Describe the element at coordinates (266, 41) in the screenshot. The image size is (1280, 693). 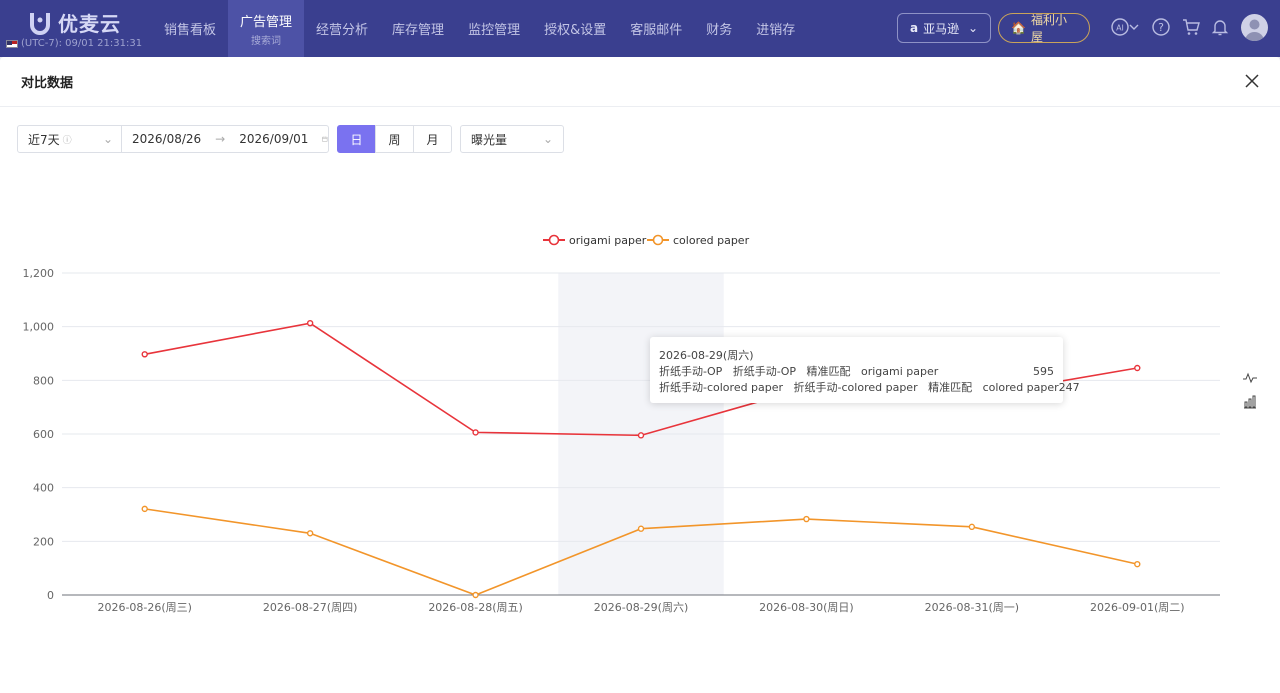
I see `nav-sub-label: 搜索词` at that location.